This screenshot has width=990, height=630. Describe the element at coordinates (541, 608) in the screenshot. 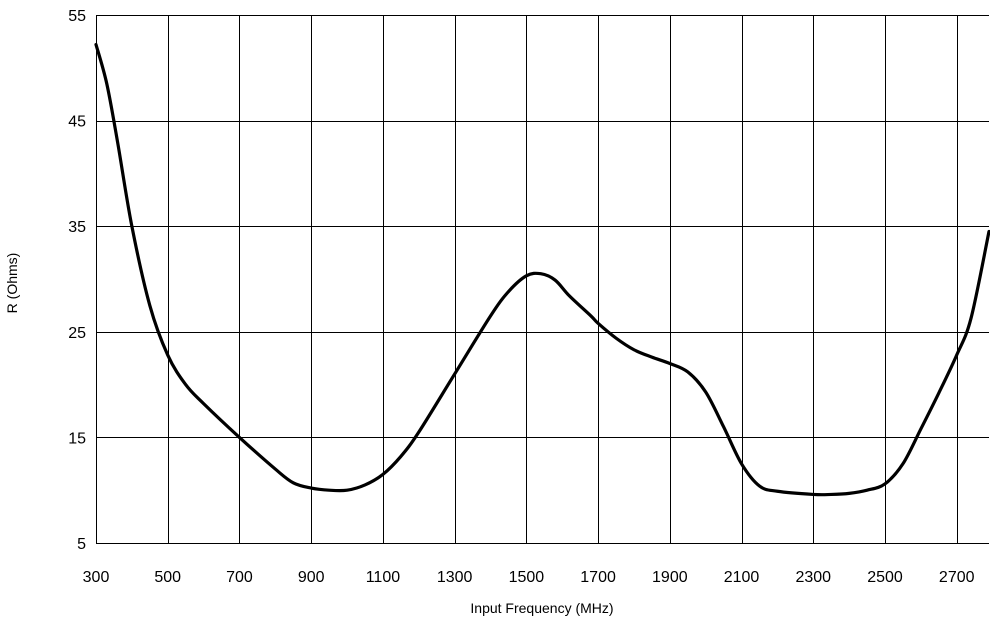

I see `x-axis-title: Input Frequency (MHz)` at that location.